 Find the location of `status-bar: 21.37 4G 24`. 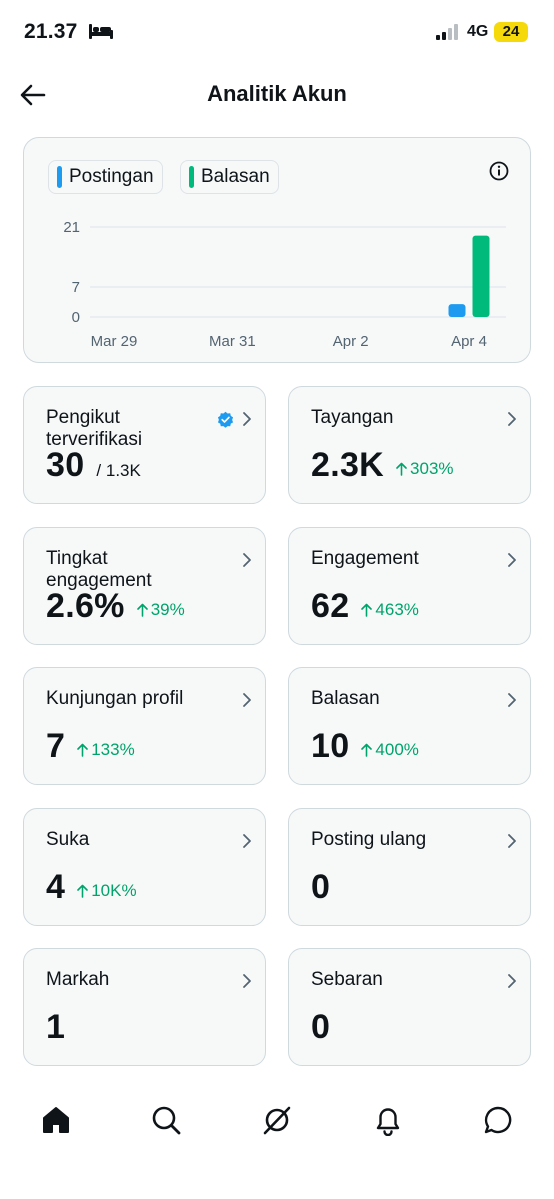

status-bar: 21.37 4G 24 is located at coordinates (277, 32).